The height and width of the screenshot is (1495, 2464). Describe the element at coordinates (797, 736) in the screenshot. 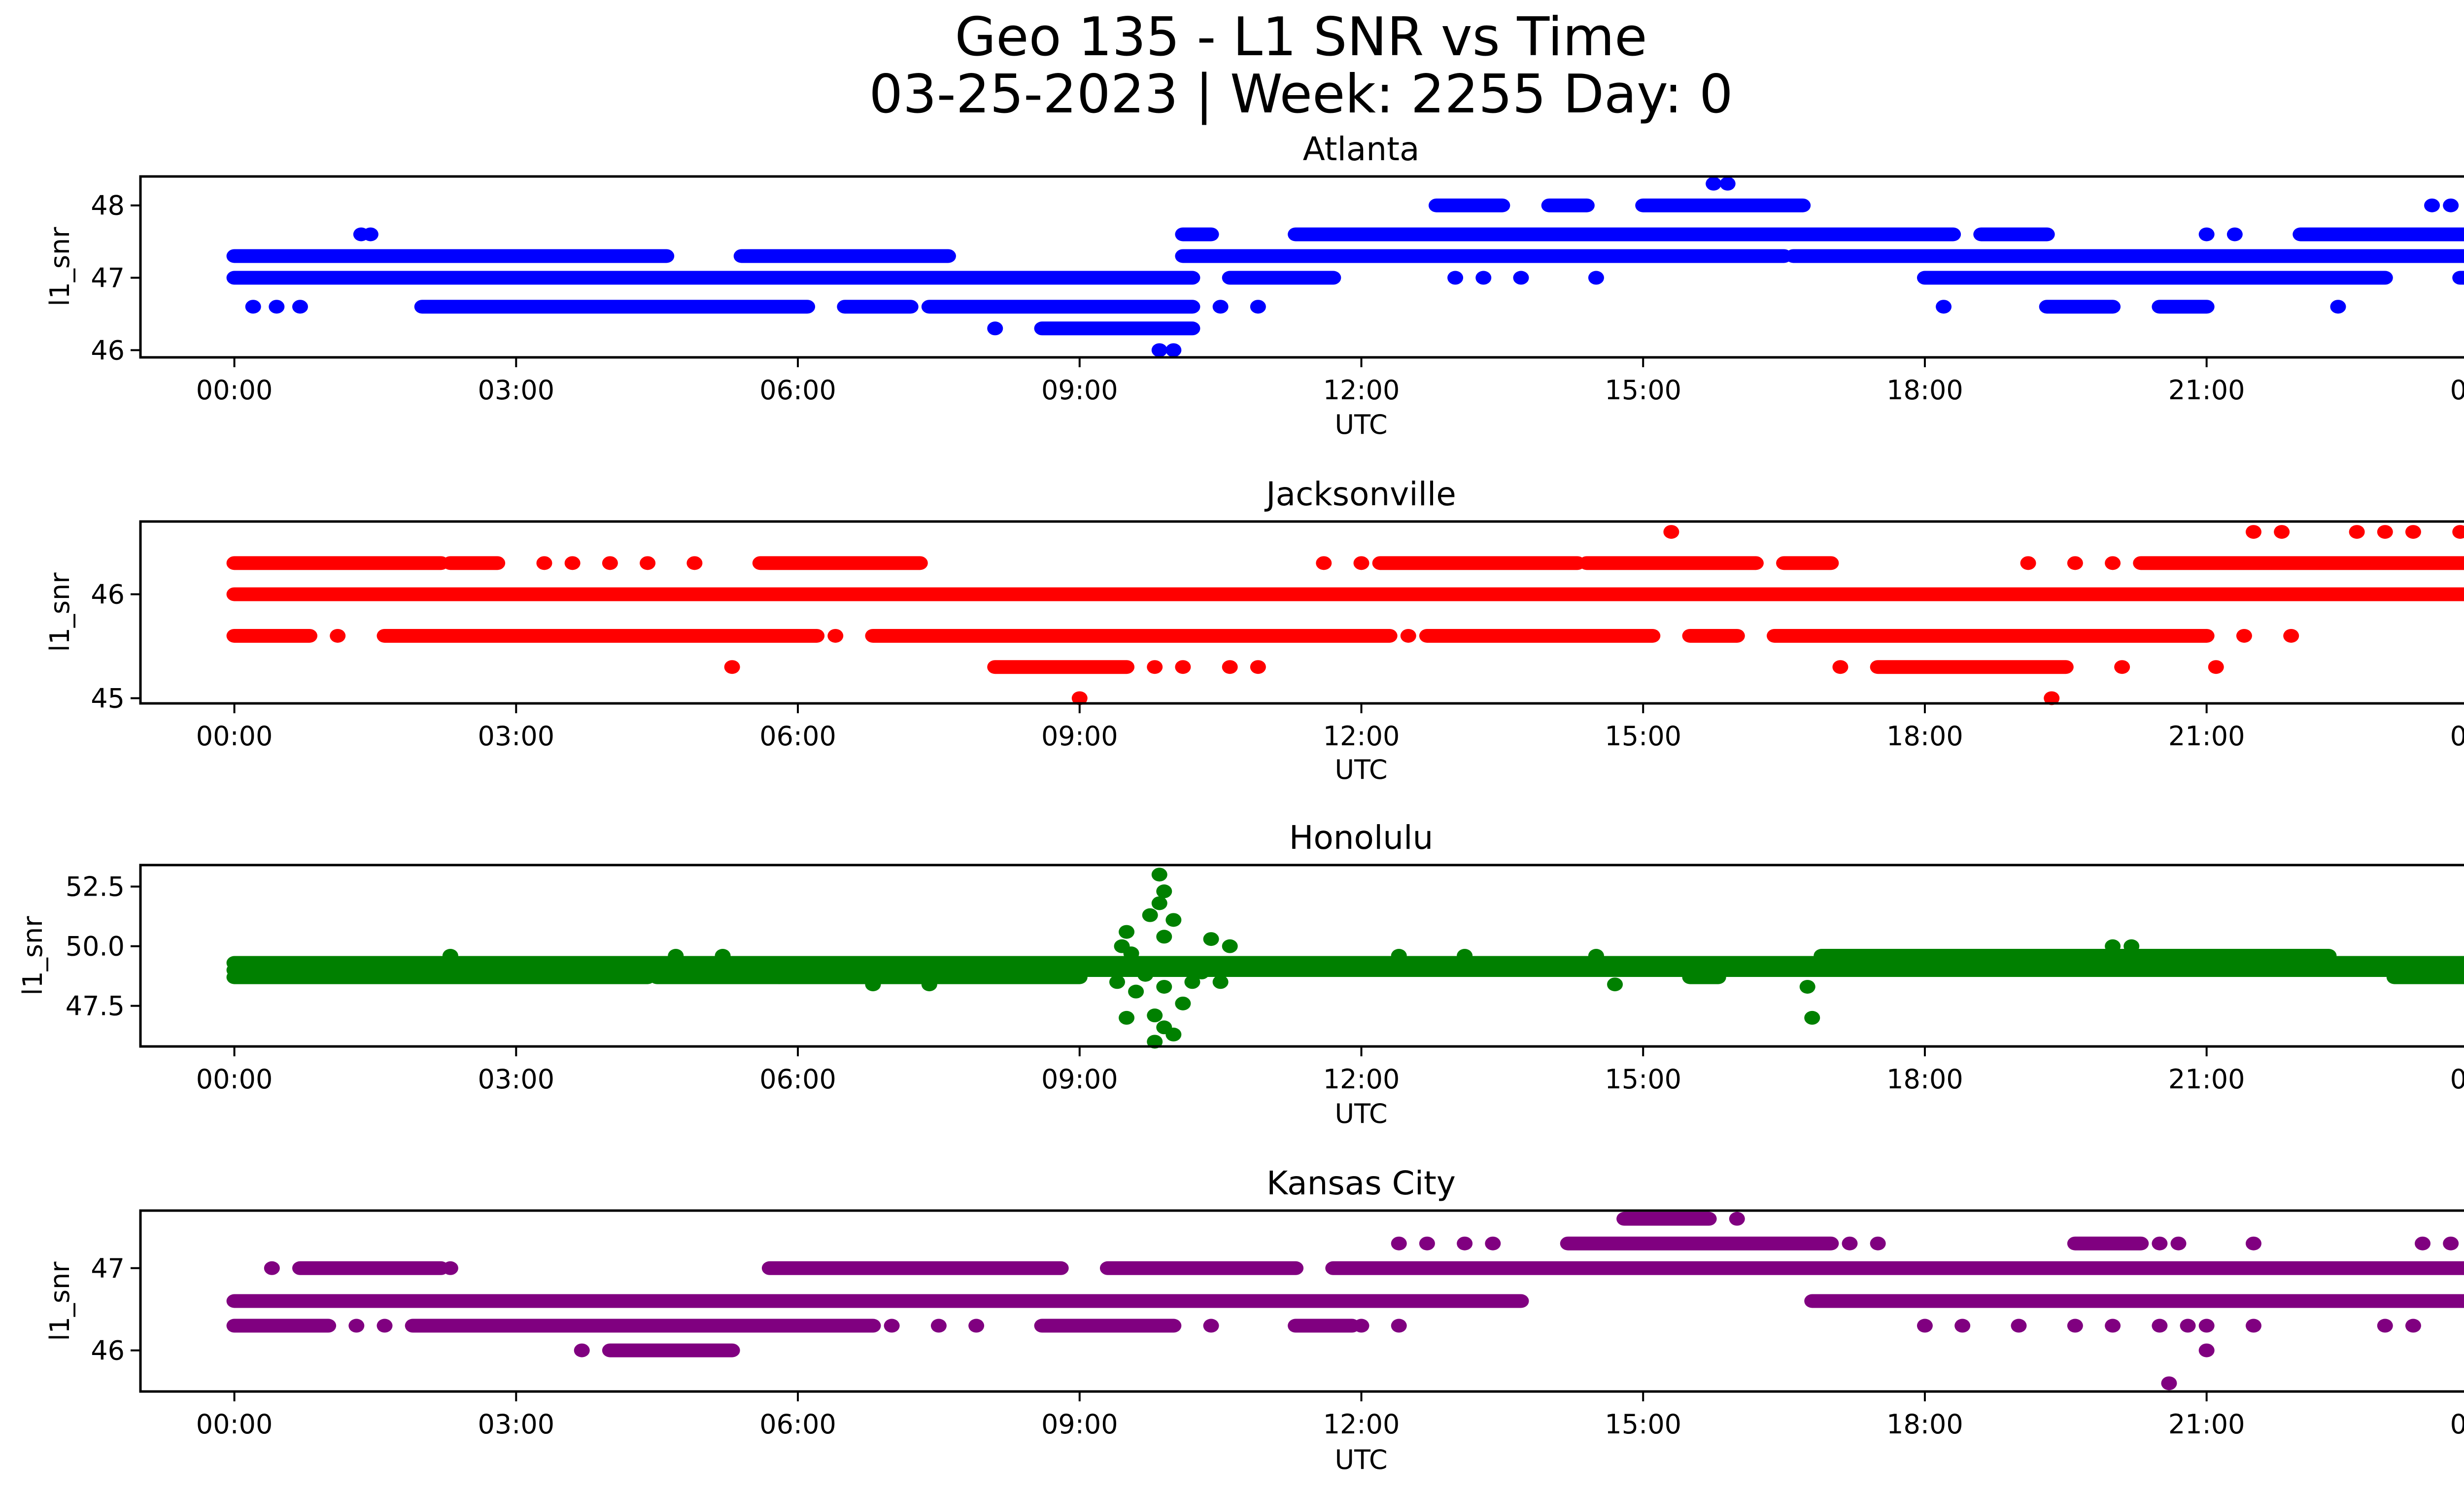

I see `x-tick-label: 06:00` at that location.